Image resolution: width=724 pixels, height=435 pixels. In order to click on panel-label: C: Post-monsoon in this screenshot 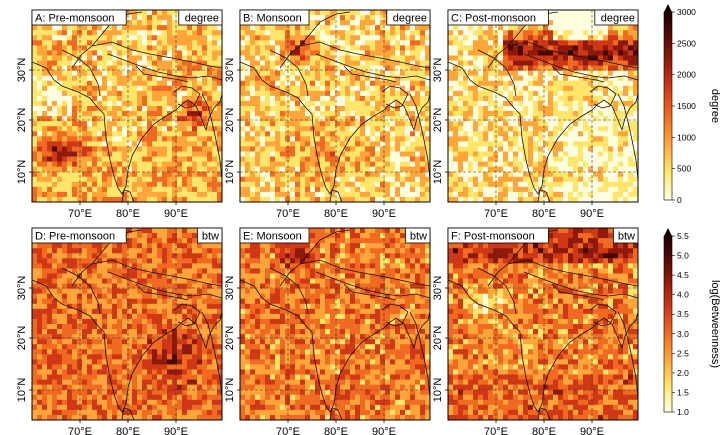, I will do `click(498, 17)`.